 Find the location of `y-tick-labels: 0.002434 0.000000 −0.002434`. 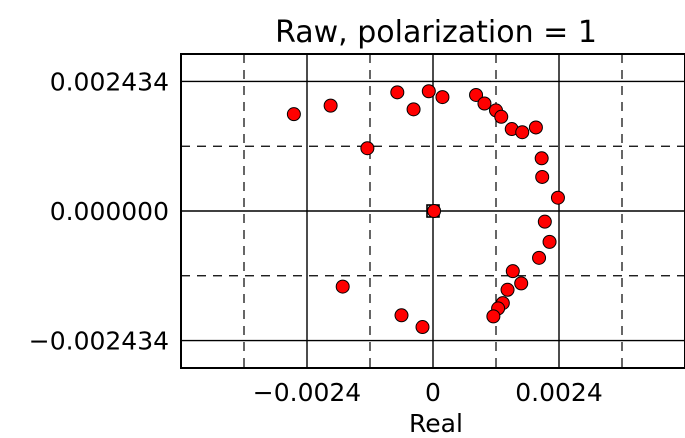

y-tick-labels: 0.002434 0.000000 −0.002434 is located at coordinates (99, 211).